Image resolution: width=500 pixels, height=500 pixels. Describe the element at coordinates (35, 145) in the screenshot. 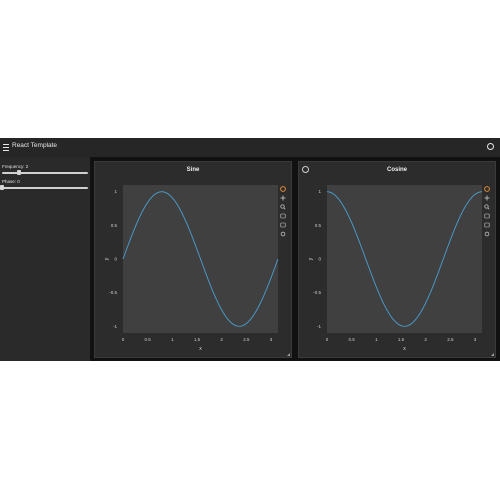

I see `app-title: React Template` at that location.